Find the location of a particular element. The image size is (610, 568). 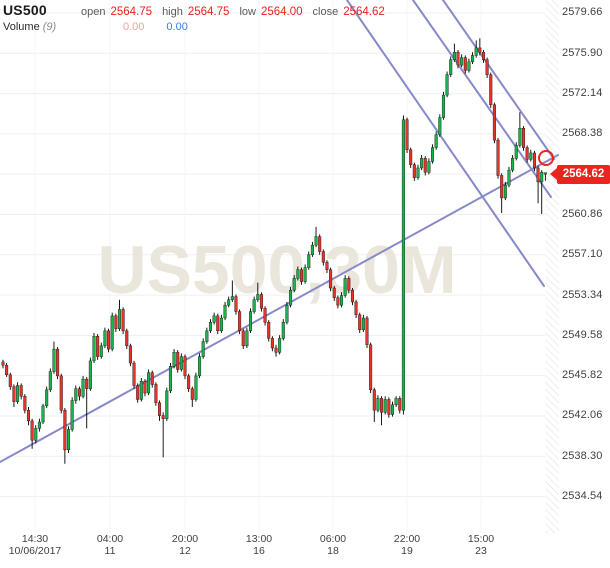

price-tick-label: 2553.34 is located at coordinates (582, 294).